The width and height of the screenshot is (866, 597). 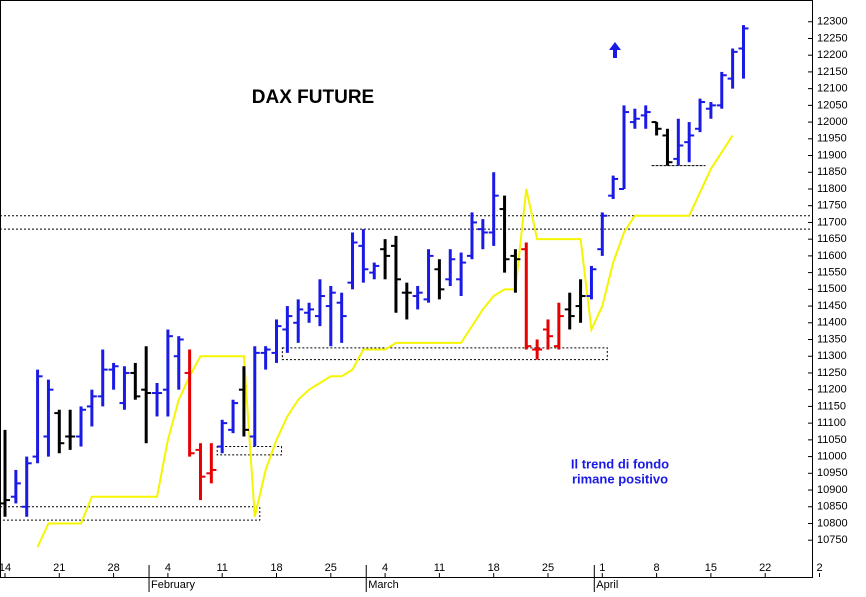 What do you see at coordinates (832, 507) in the screenshot?
I see `y-tick-label: 10850` at bounding box center [832, 507].